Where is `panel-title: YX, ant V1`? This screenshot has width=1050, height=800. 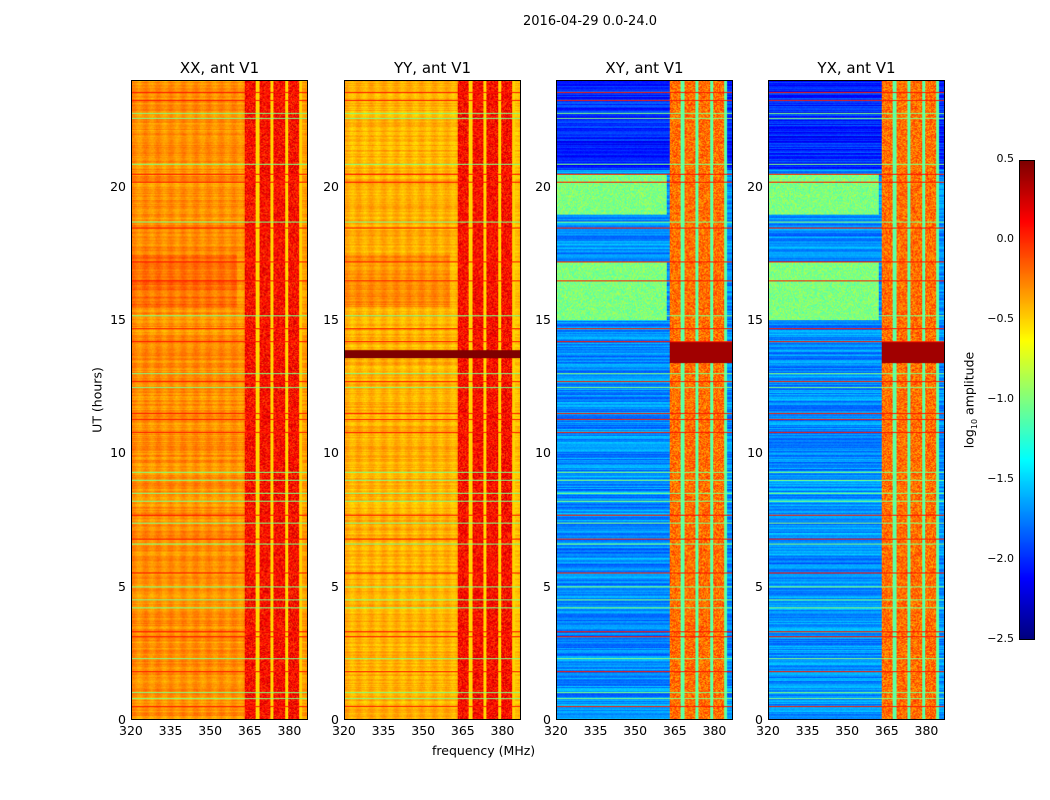
panel-title: YX, ant V1 is located at coordinates (856, 68).